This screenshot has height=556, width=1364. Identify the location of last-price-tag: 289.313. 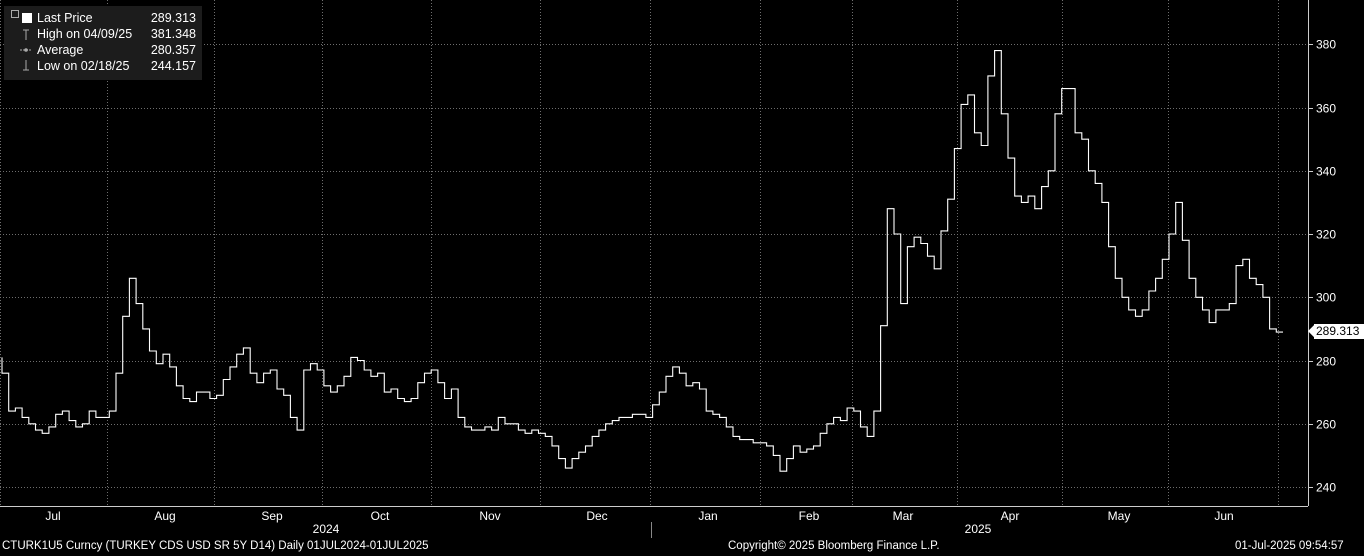
(1339, 331).